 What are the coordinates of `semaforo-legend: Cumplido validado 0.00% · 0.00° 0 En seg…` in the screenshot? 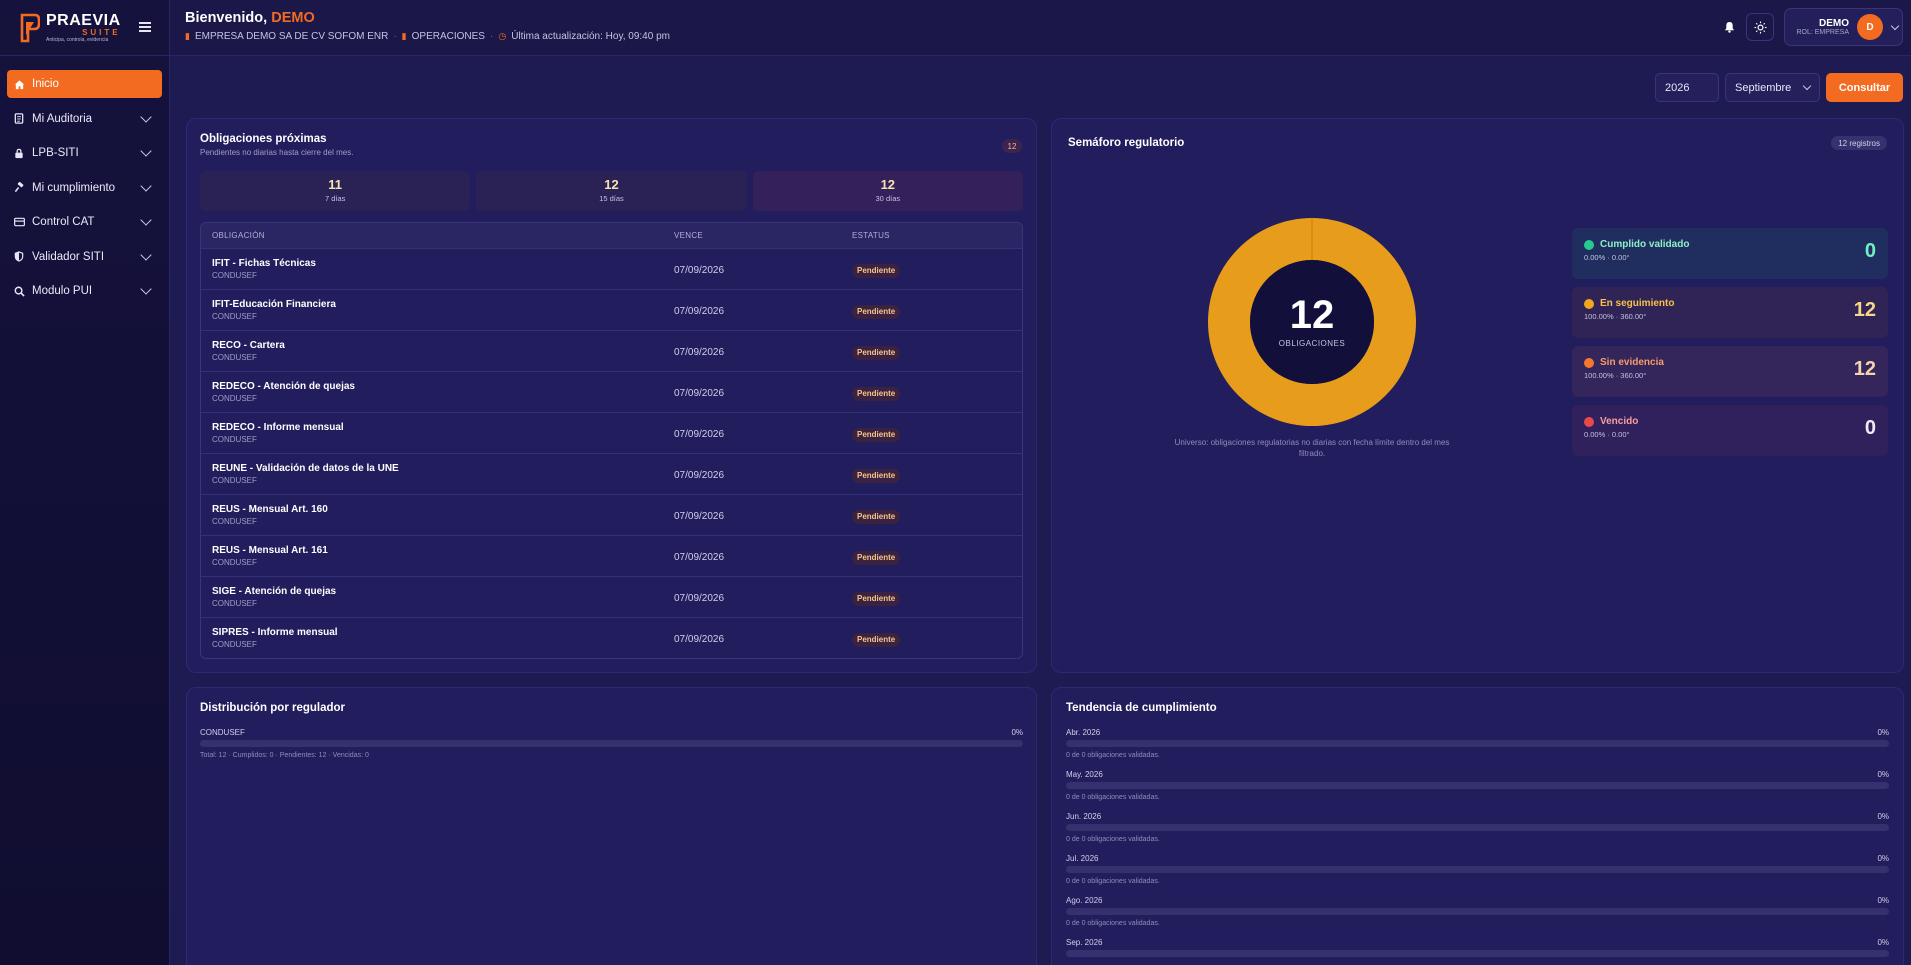 It's located at (1730, 346).